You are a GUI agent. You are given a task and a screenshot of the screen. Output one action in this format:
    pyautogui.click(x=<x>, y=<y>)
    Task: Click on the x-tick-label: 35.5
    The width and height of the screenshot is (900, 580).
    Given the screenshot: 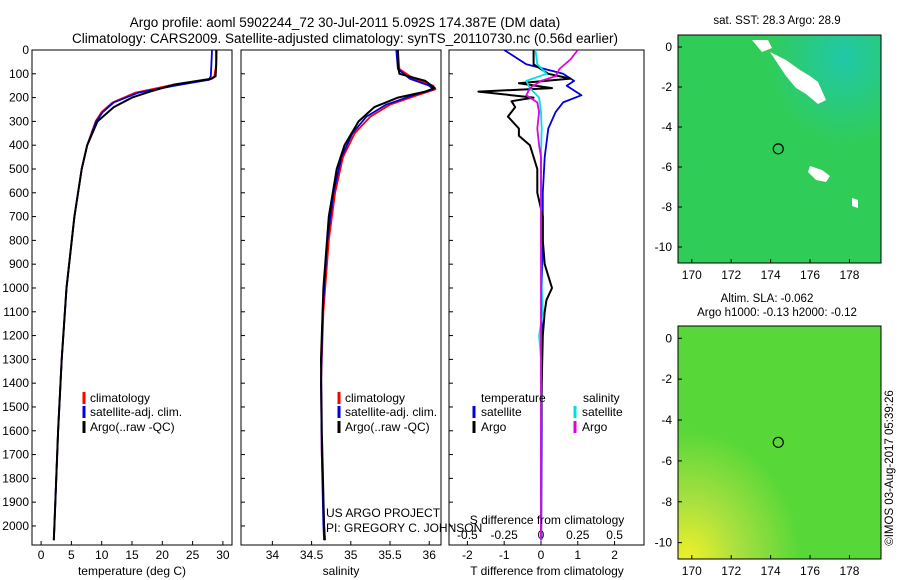 What is the action you would take?
    pyautogui.click(x=390, y=555)
    